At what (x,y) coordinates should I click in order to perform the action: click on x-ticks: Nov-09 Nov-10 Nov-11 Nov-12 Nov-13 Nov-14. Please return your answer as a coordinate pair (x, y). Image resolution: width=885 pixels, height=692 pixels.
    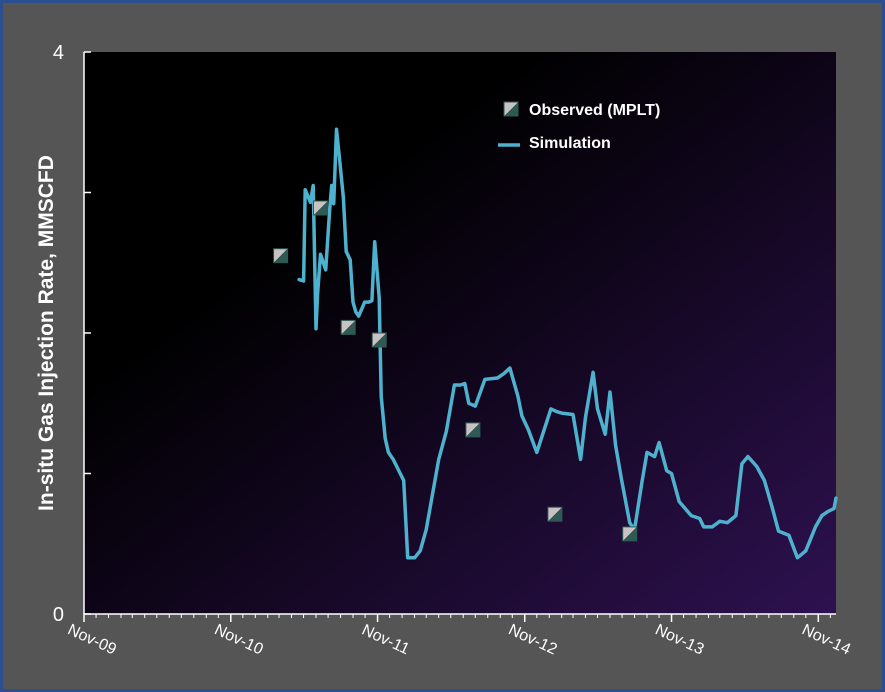
    Looking at the image, I should click on (459, 636).